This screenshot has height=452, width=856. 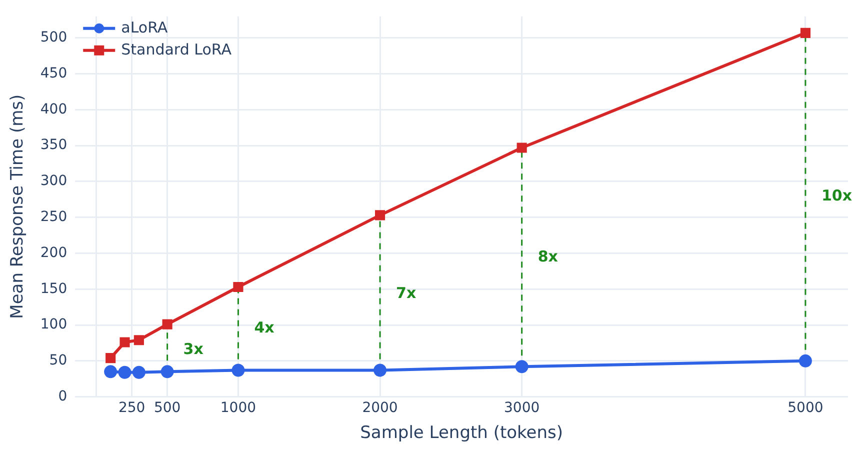 I want to click on x-tick-label: 5000, so click(x=806, y=408).